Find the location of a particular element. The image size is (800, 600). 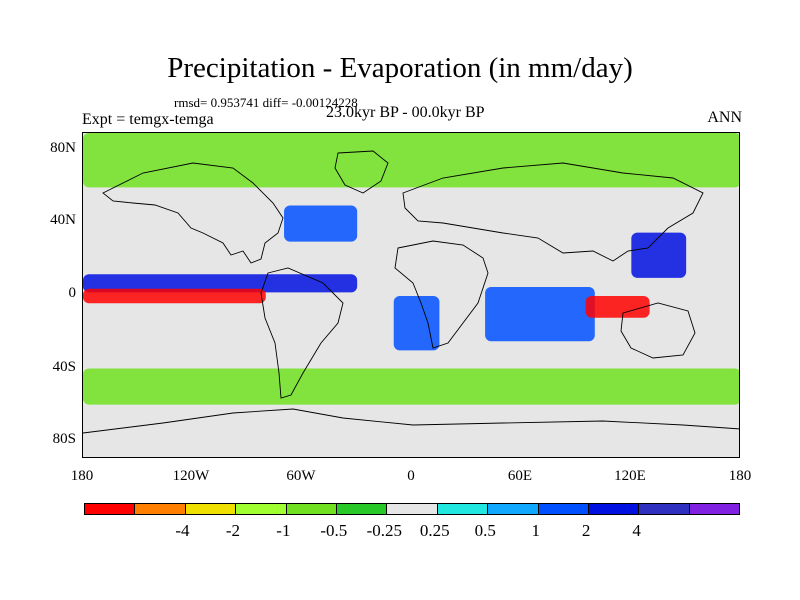

coastline-africa is located at coordinates (441, 294).